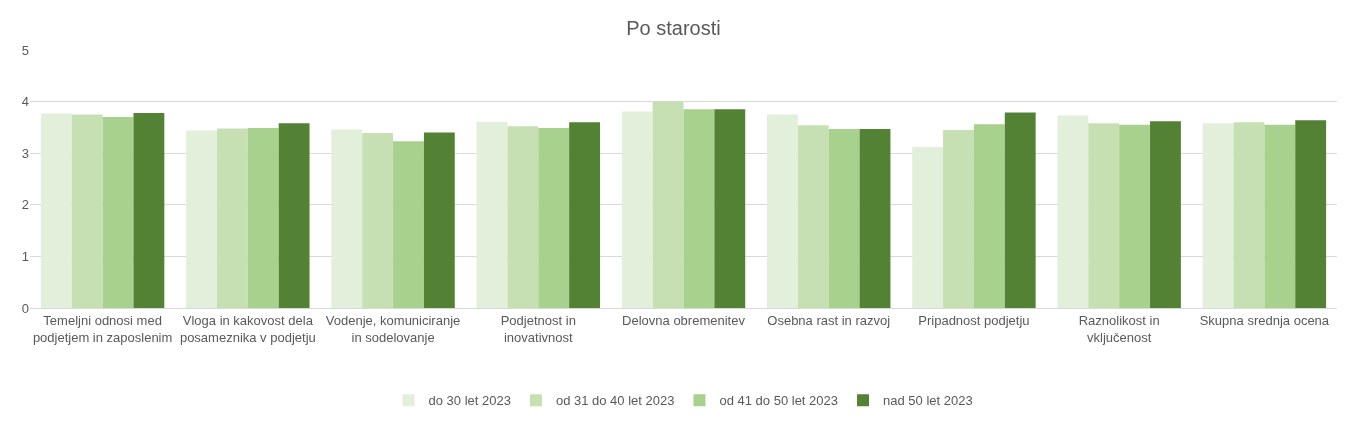 This screenshot has height=426, width=1347. What do you see at coordinates (25, 308) in the screenshot?
I see `y-tick-label: 0` at bounding box center [25, 308].